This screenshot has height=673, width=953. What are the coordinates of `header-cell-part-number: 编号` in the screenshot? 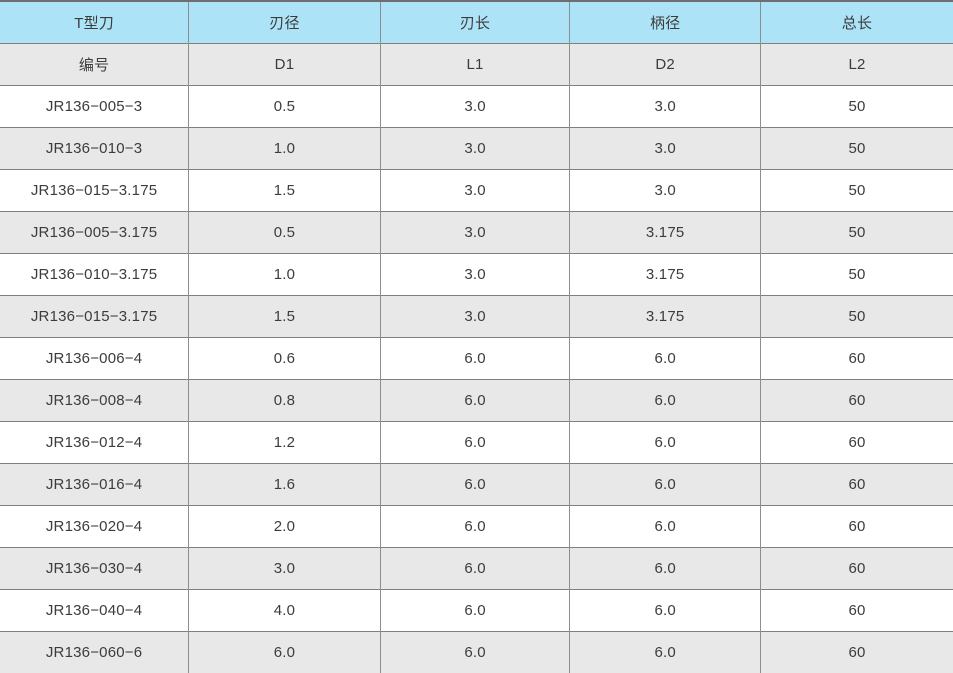 It's located at (94, 63).